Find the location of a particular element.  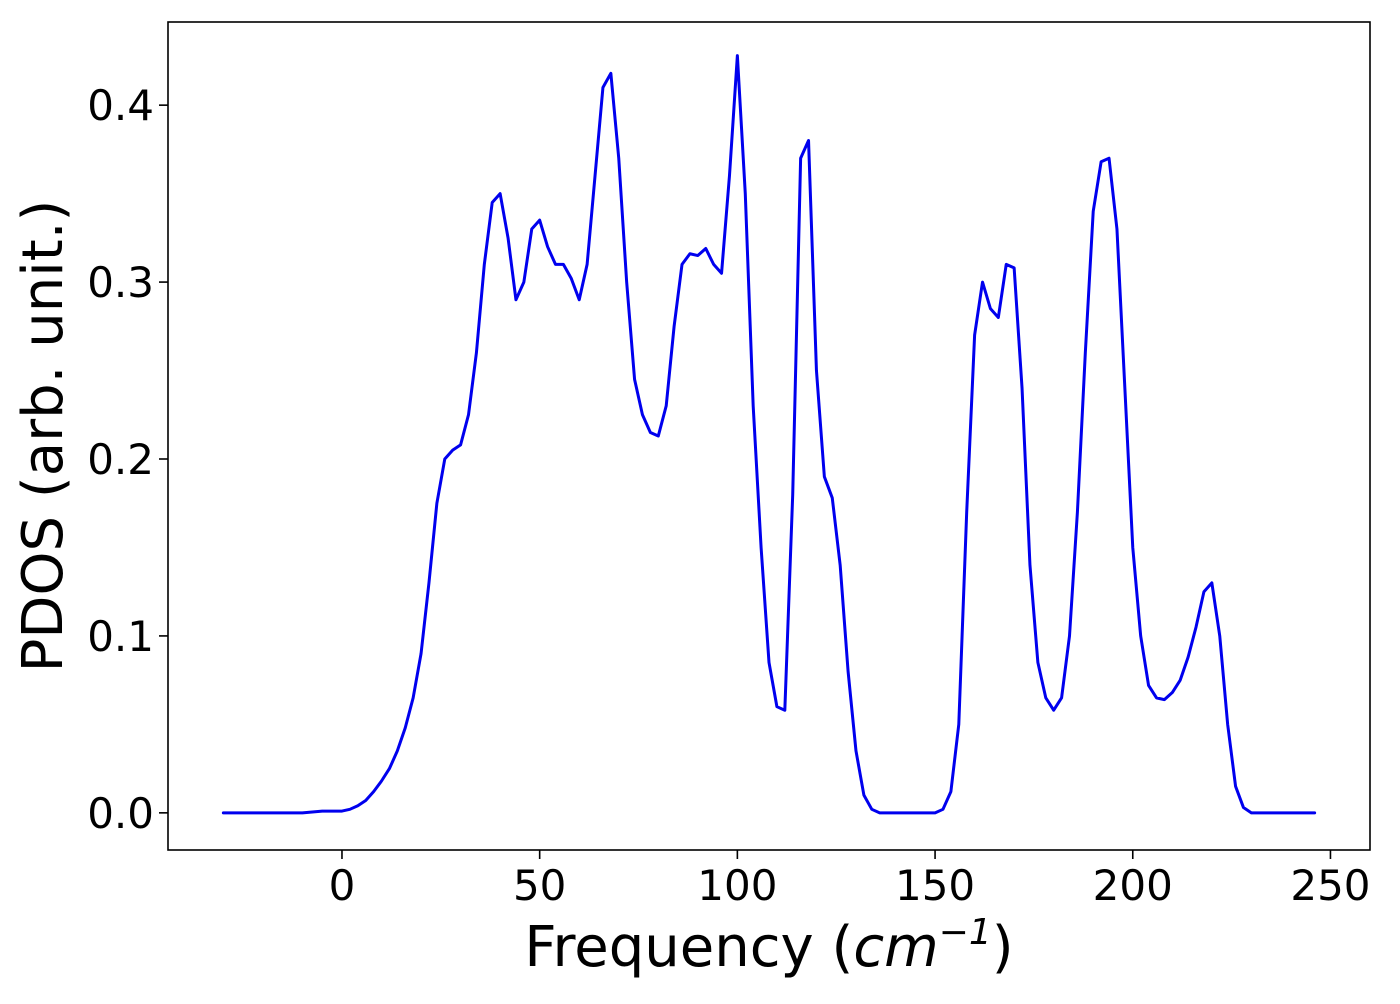

x-axis-label-suffix: ) is located at coordinates (1003, 947).